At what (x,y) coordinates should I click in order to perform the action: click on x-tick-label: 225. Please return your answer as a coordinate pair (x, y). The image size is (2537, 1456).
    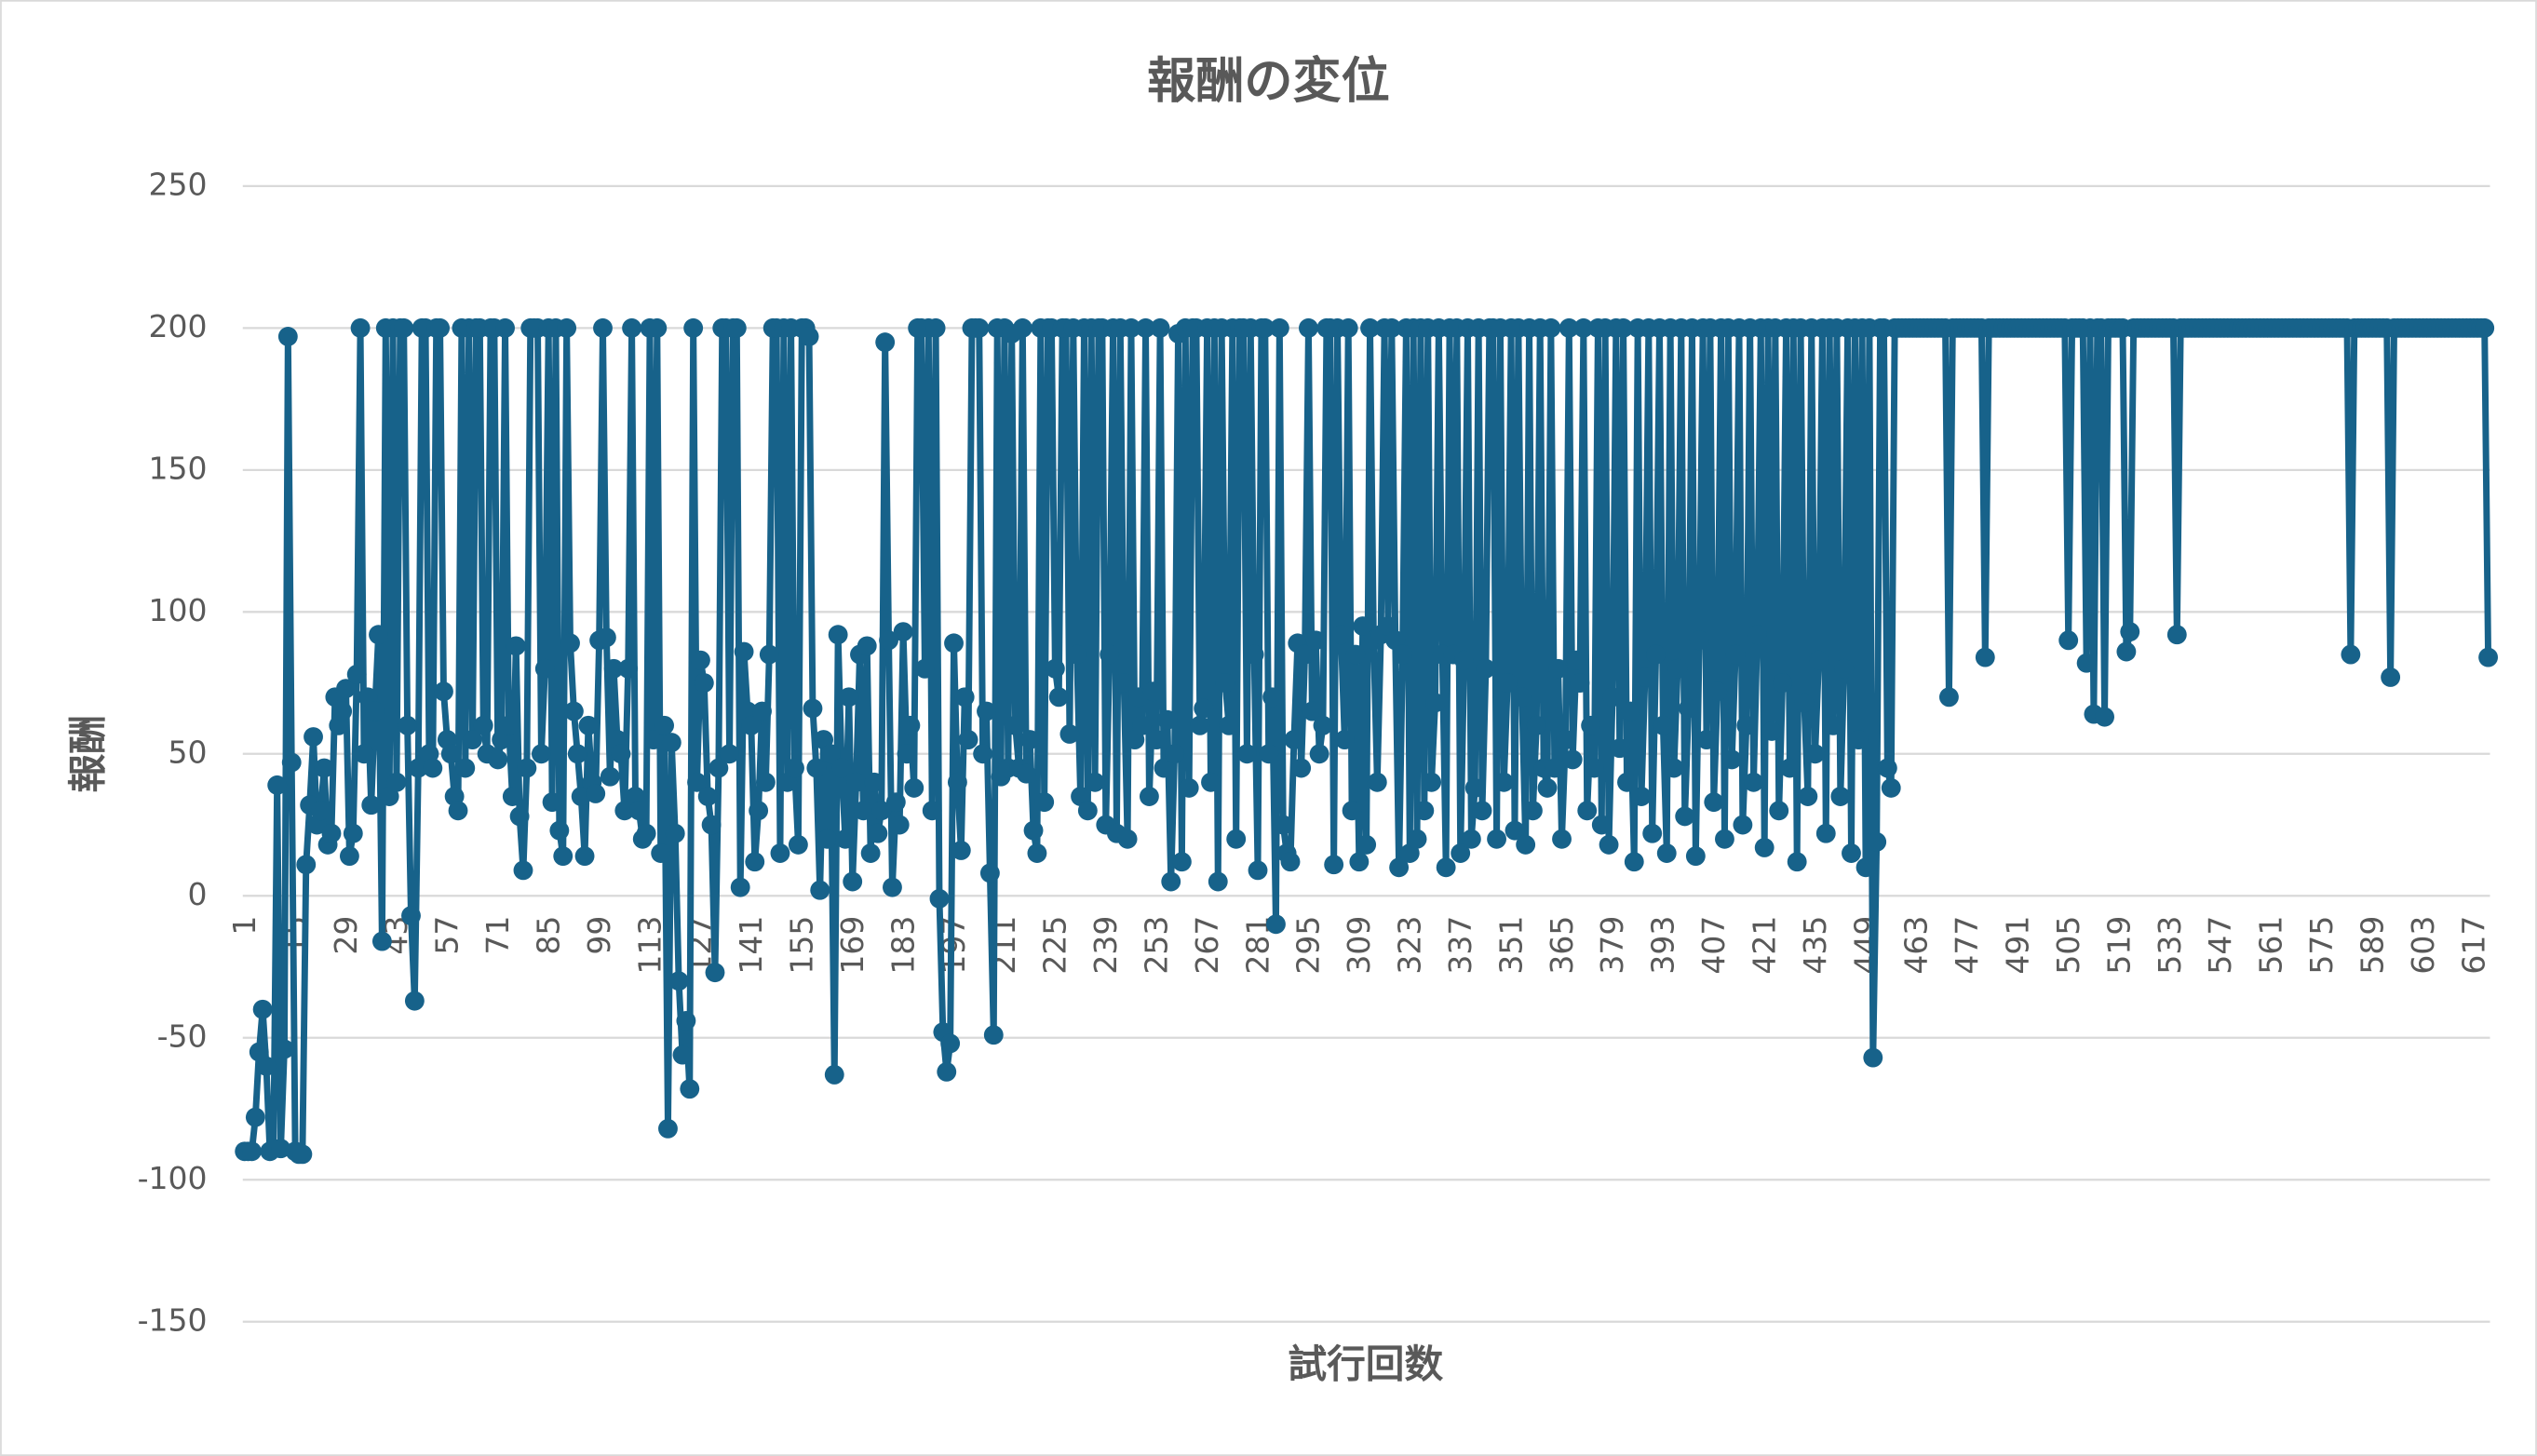
    Looking at the image, I should click on (1055, 945).